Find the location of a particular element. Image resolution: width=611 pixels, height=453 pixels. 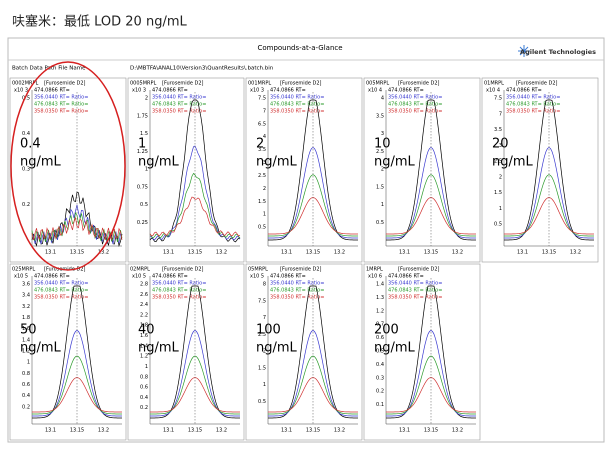

y-tick-label: 1.75 is located at coordinates (142, 116).